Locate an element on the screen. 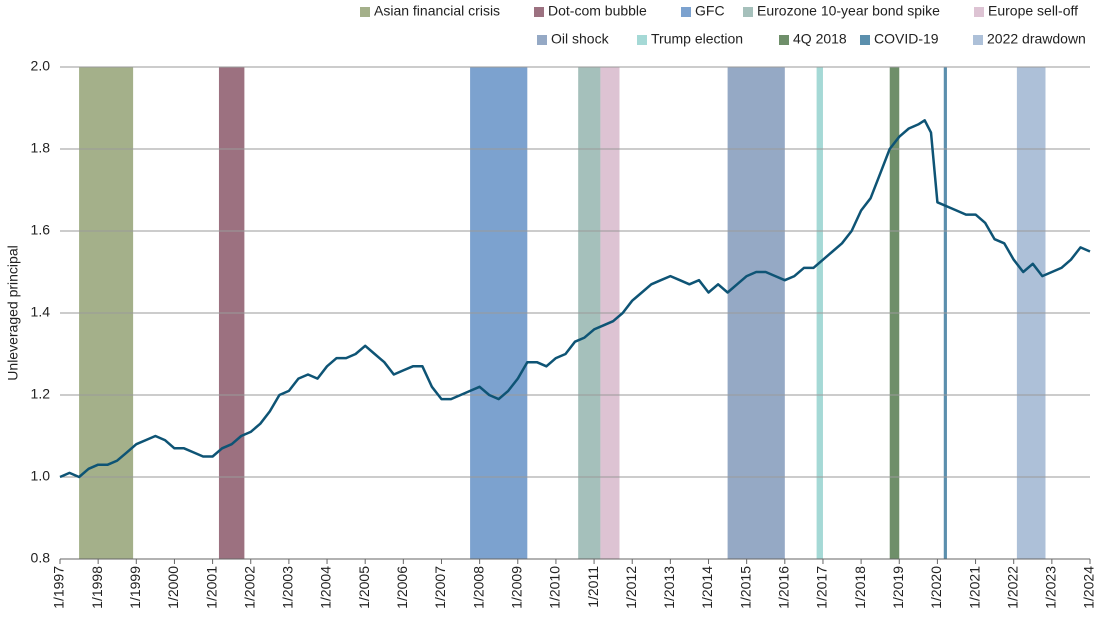 The width and height of the screenshot is (1100, 619). legend-label: Trump election is located at coordinates (697, 39).